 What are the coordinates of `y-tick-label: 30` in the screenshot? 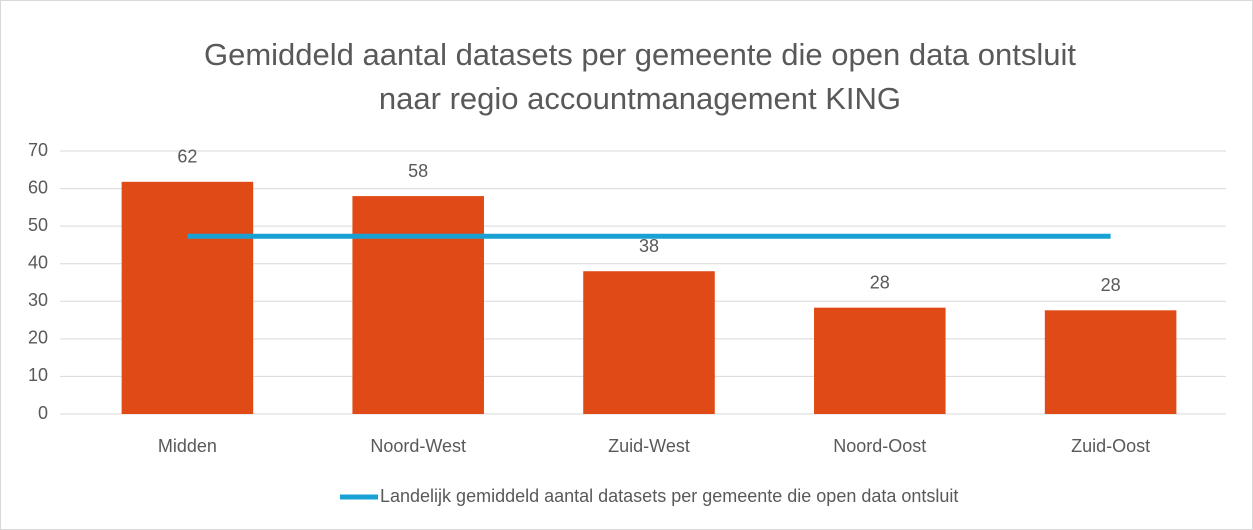 It's located at (38, 300).